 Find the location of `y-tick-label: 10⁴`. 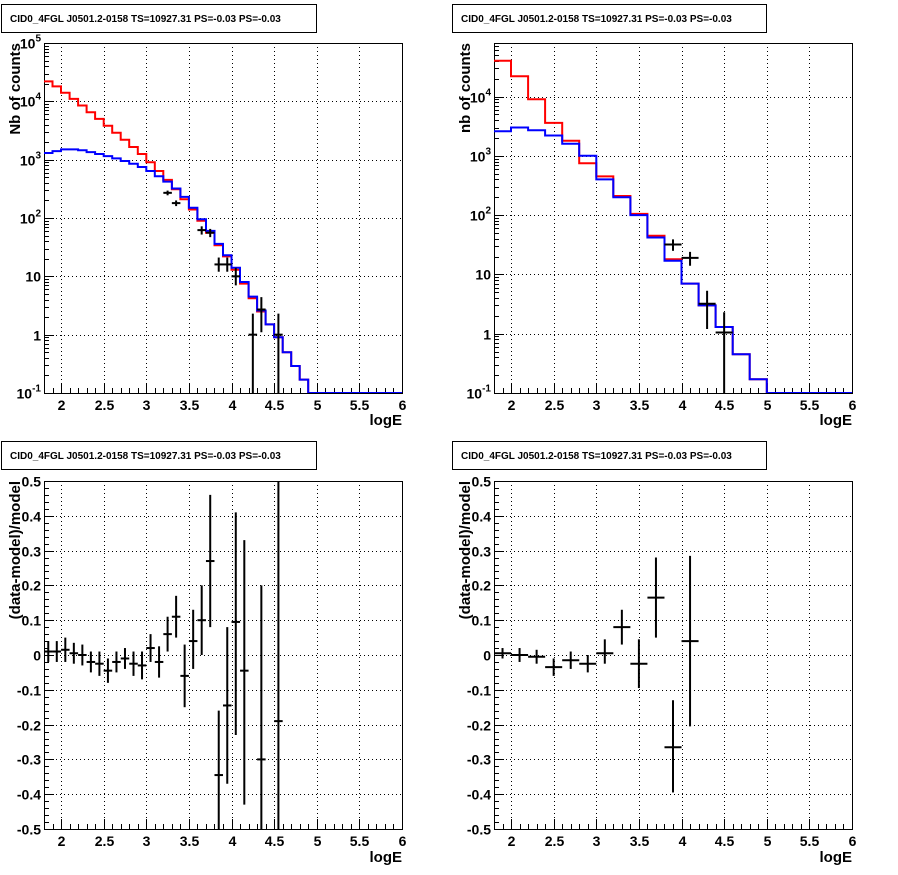

y-tick-label: 10⁴ is located at coordinates (481, 97).